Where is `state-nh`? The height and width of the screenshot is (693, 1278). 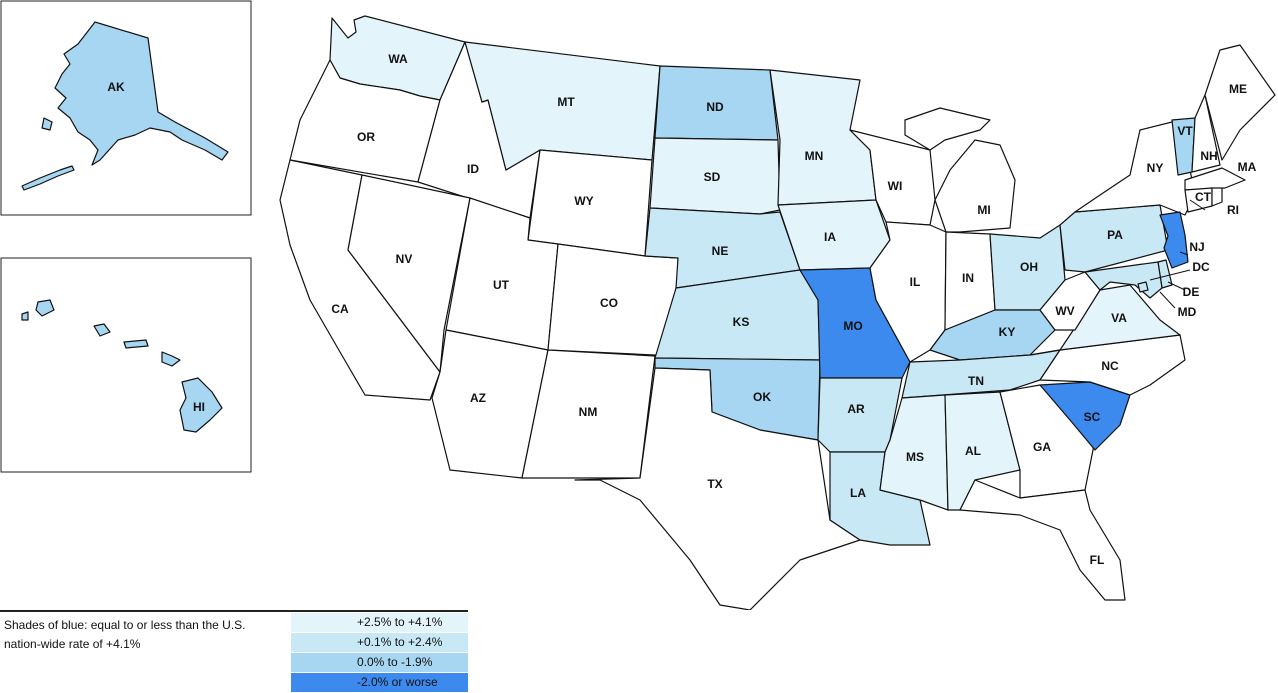
state-nh is located at coordinates (1206, 133).